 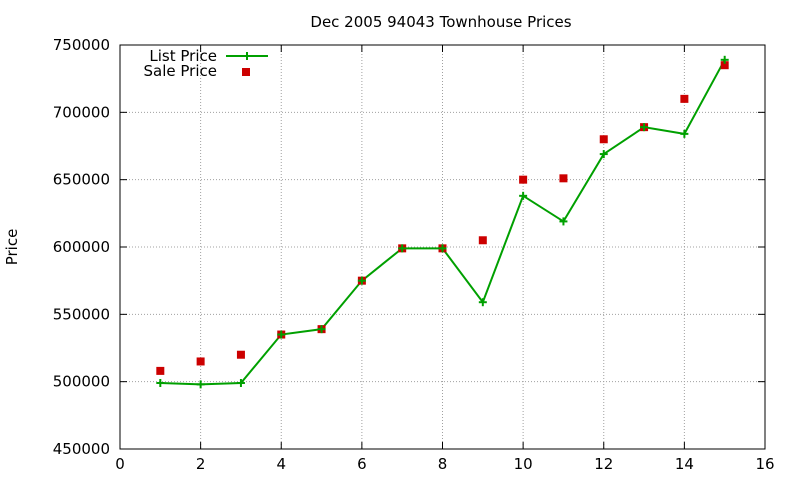 I want to click on y-tick-label: 450000, so click(x=81, y=449).